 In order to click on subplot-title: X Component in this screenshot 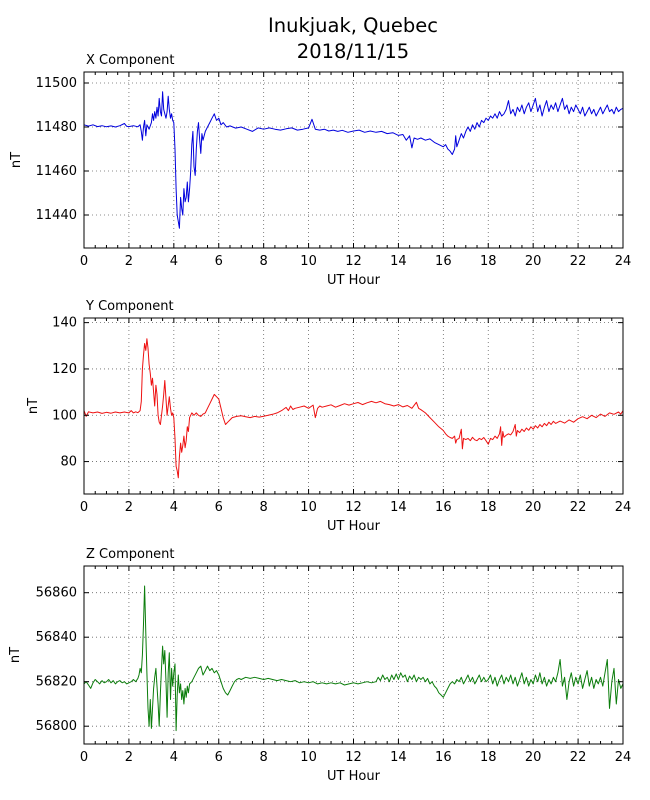, I will do `click(130, 60)`.